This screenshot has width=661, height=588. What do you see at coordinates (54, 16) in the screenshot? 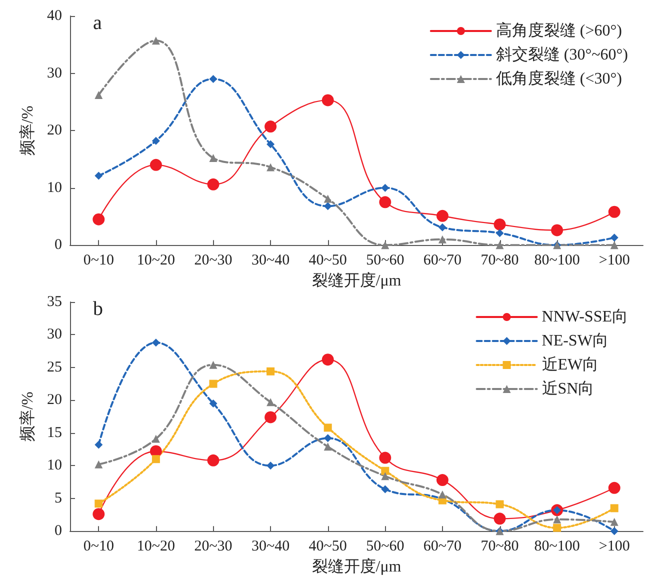
I see `y-tick-label: 40` at bounding box center [54, 16].